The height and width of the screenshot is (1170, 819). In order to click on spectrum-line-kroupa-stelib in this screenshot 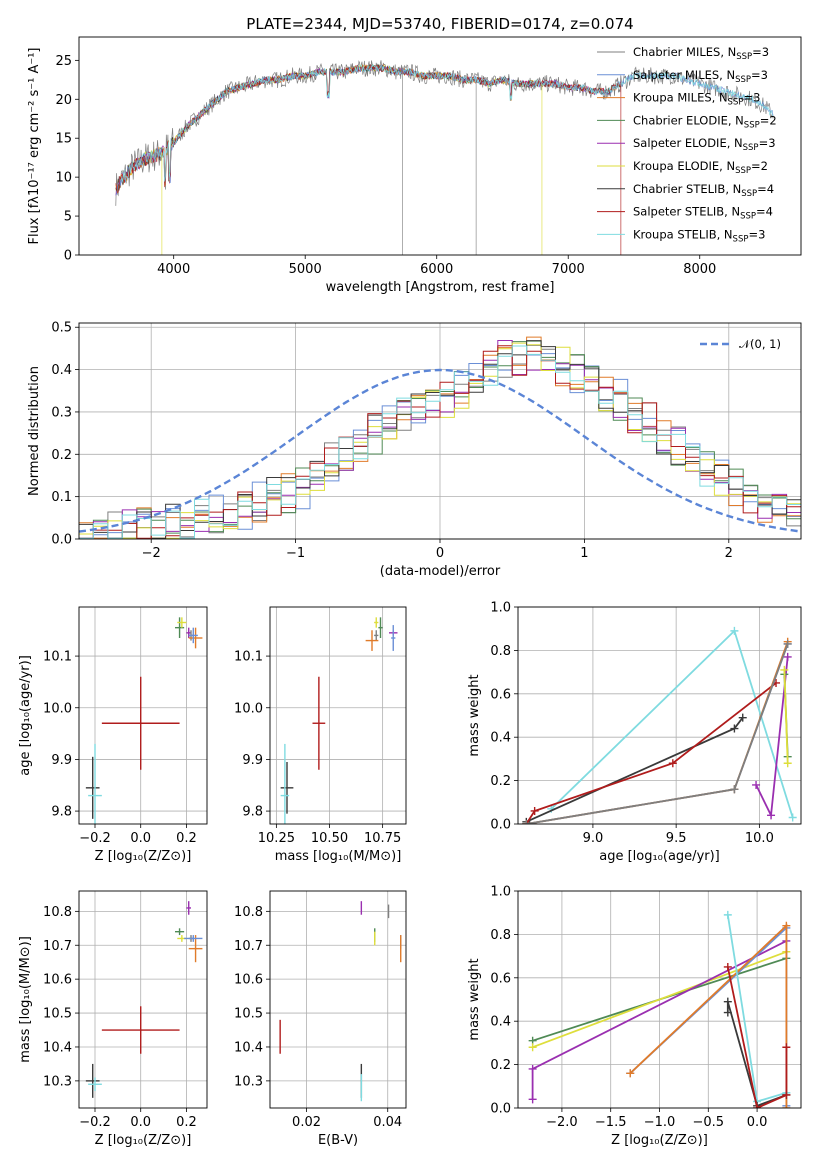, I will do `click(447, 123)`.